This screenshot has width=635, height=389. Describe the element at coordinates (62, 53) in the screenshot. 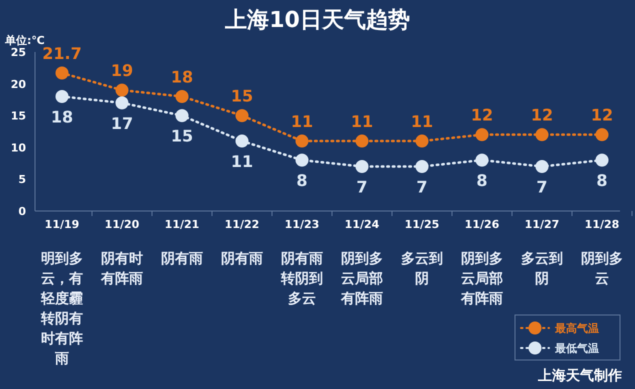

I see `data-label: 21.7` at that location.